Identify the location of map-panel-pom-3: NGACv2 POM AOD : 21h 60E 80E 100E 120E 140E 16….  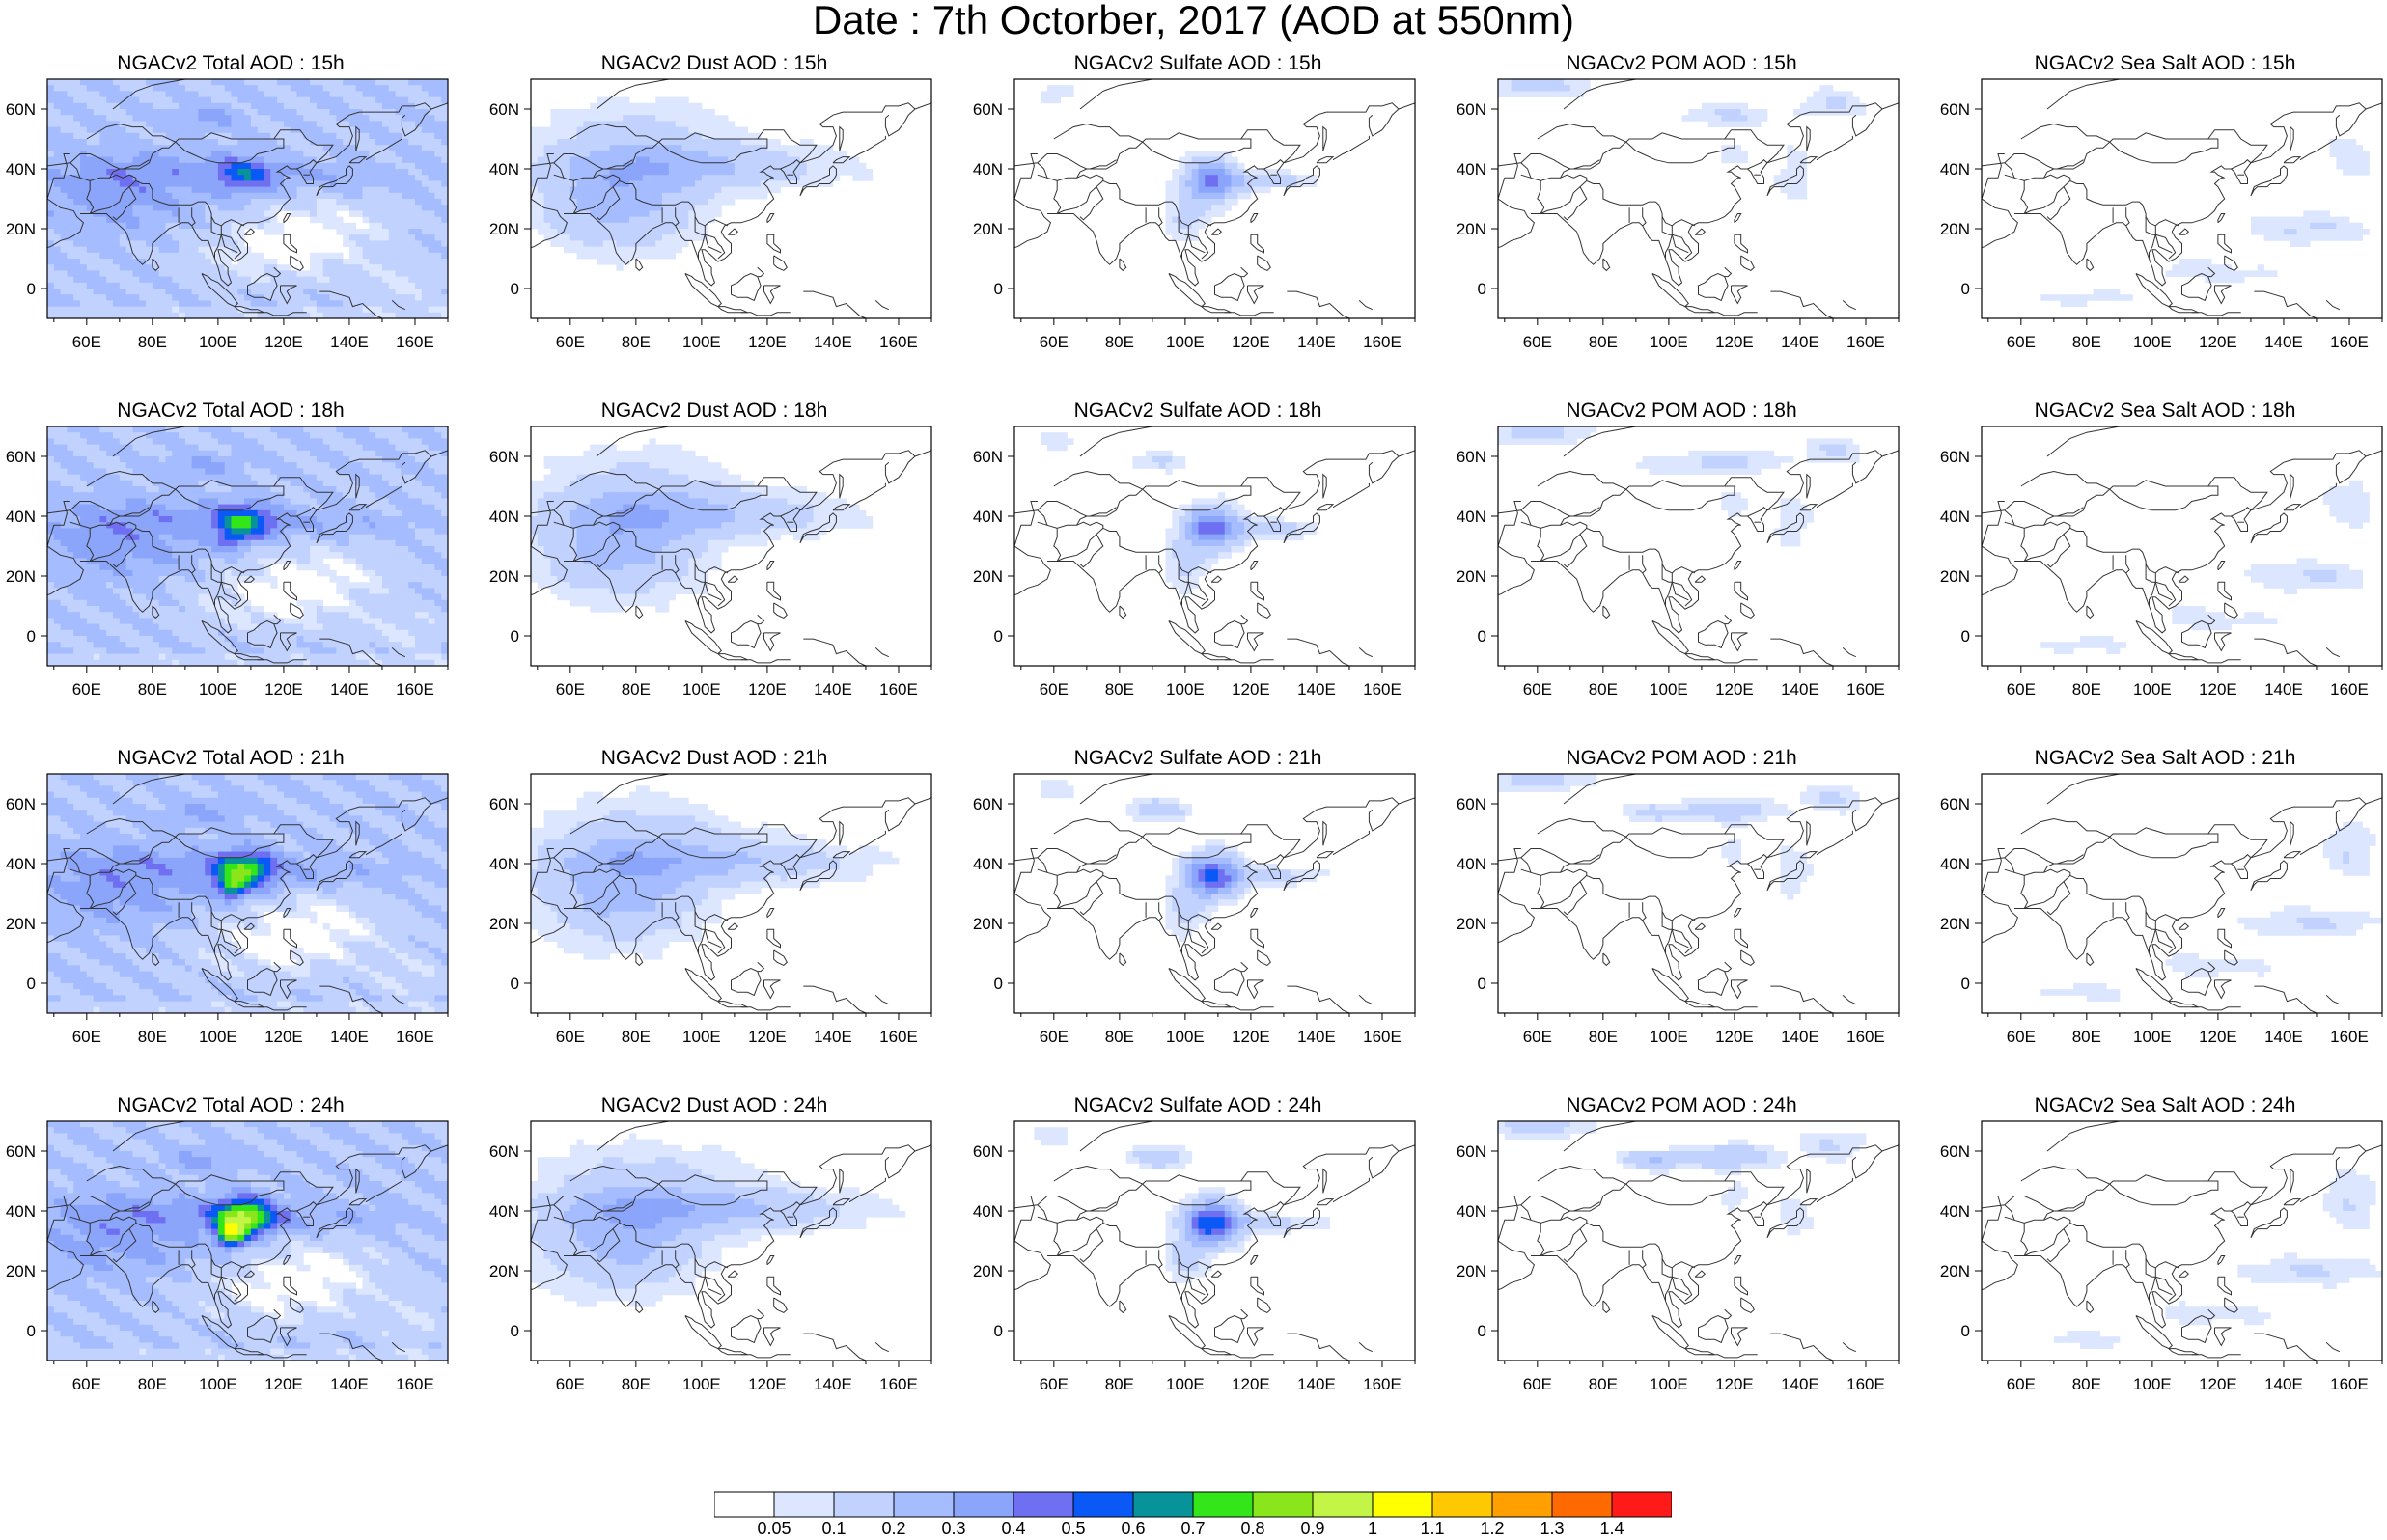
(1681, 911).